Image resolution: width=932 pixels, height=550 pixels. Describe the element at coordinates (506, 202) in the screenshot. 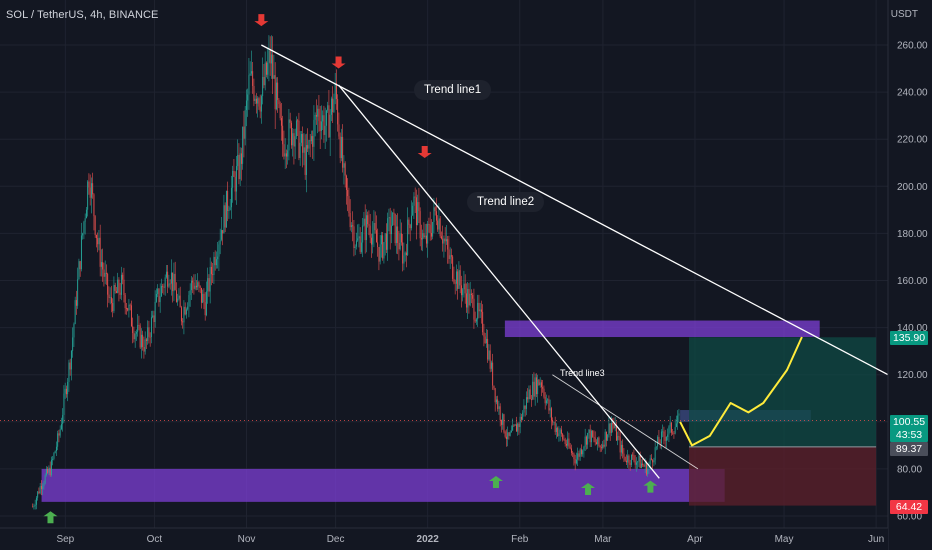

I see `trend-line2-label: Trend line2` at that location.